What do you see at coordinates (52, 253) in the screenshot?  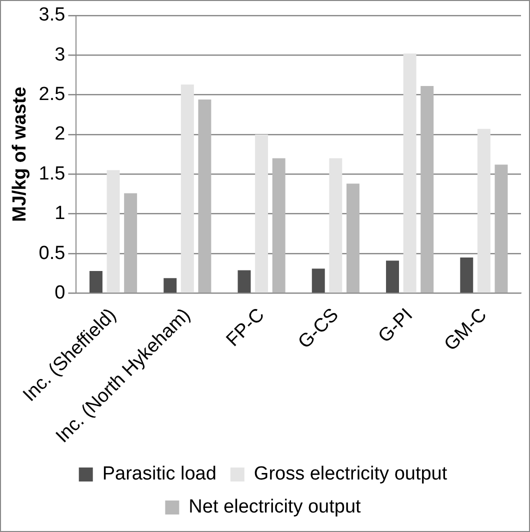 I see `y-tick-label: 0.5` at bounding box center [52, 253].